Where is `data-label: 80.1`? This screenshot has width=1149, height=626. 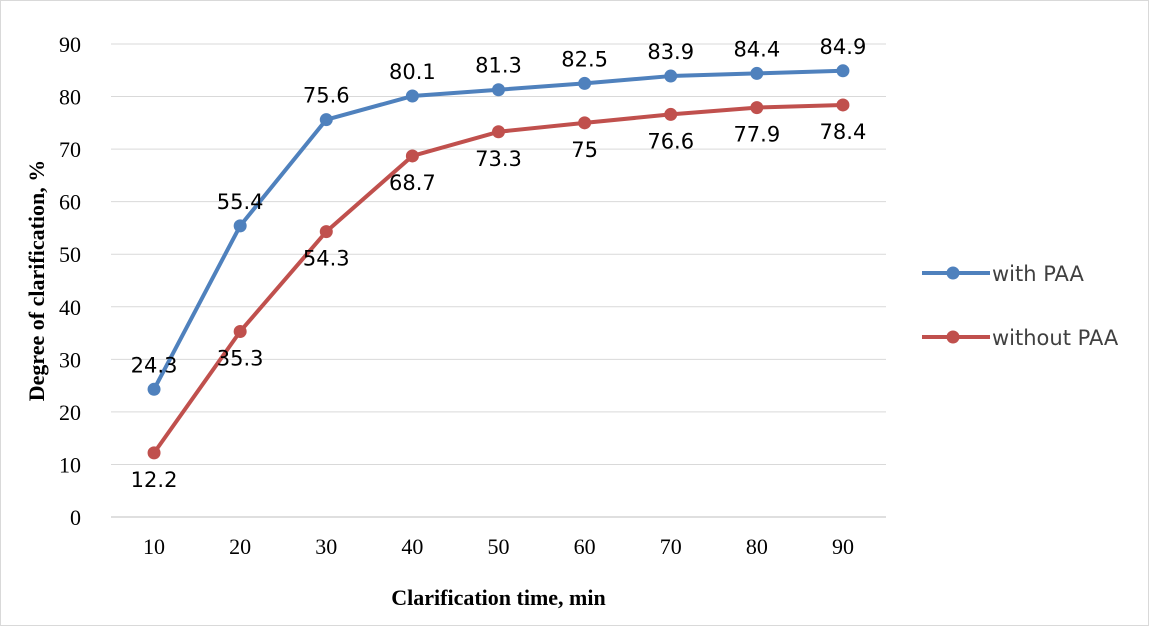 data-label: 80.1 is located at coordinates (412, 72).